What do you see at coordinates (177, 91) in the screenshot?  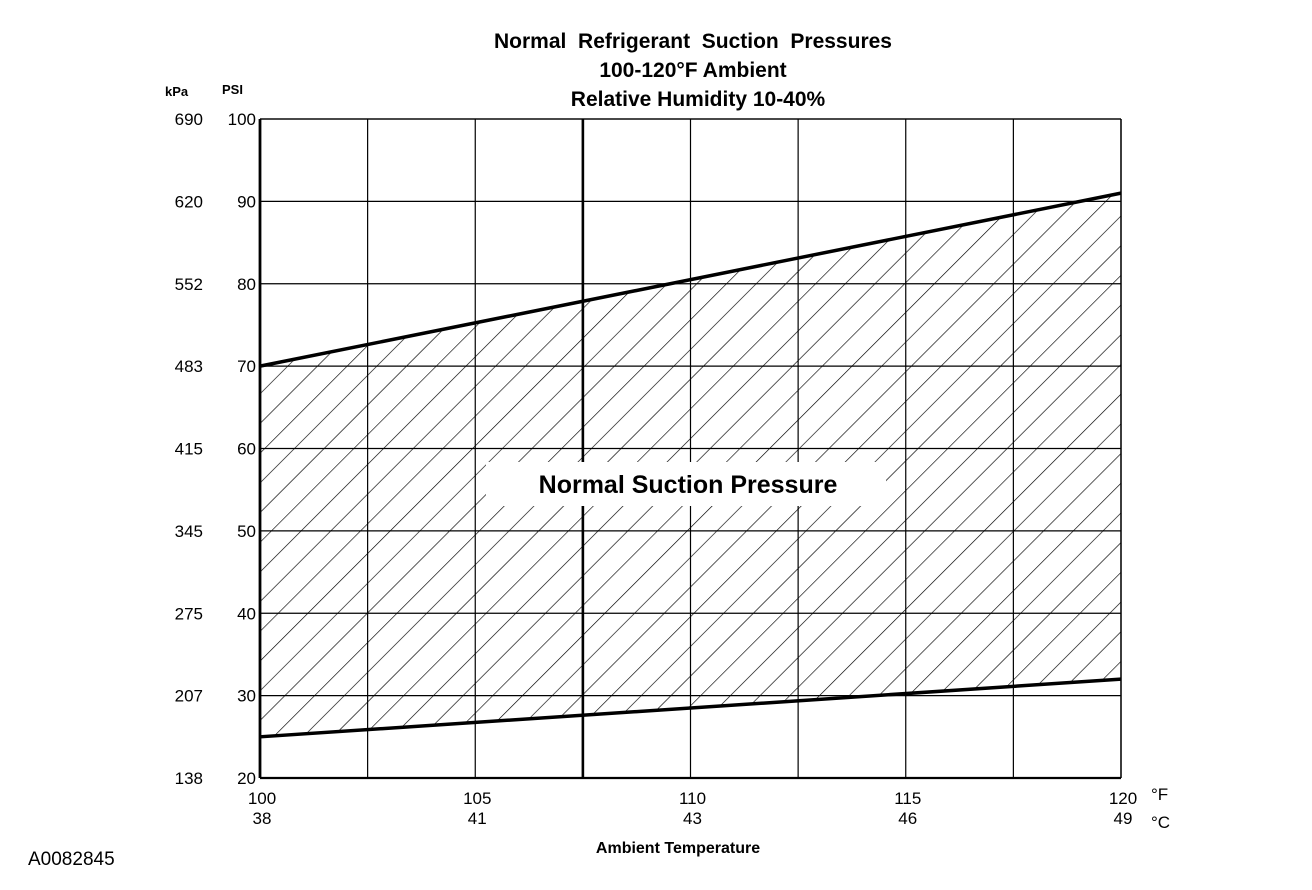 I see `y-unit-kpa: kPa` at bounding box center [177, 91].